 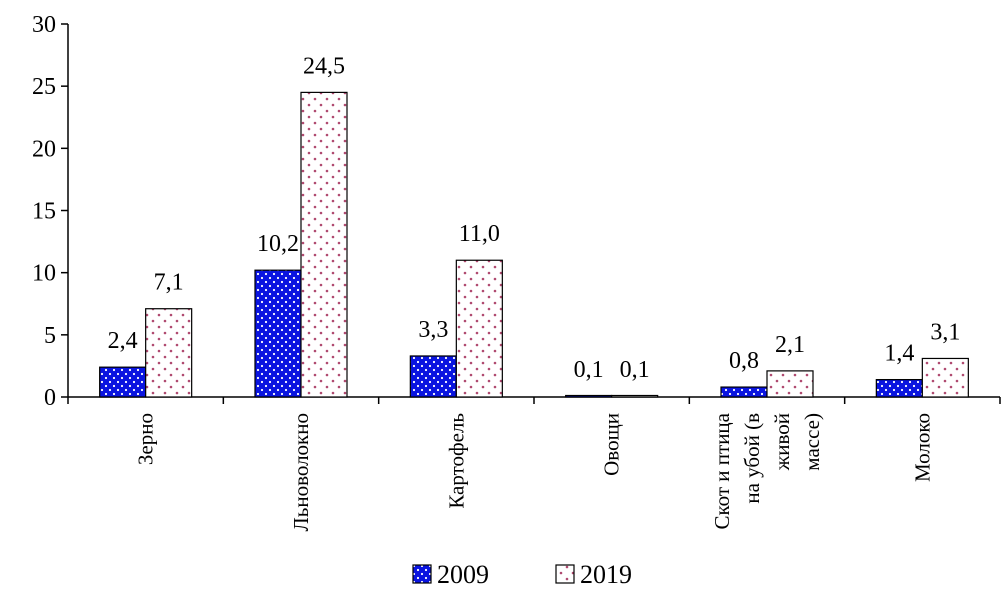 What do you see at coordinates (422, 574) in the screenshot?
I see `legend-swatch-2009` at bounding box center [422, 574].